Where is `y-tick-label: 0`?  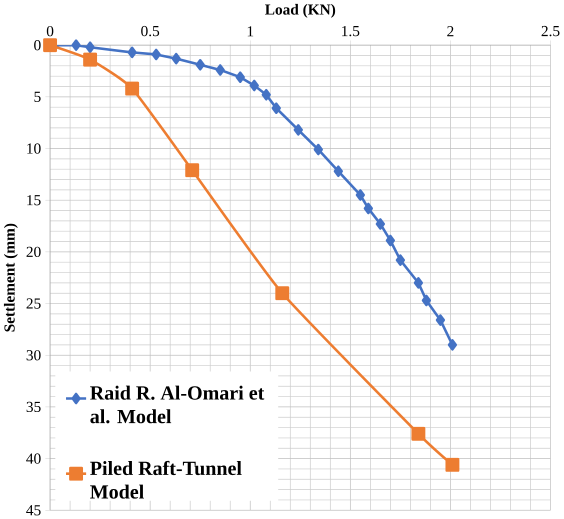
y-tick-label: 0 is located at coordinates (37, 45).